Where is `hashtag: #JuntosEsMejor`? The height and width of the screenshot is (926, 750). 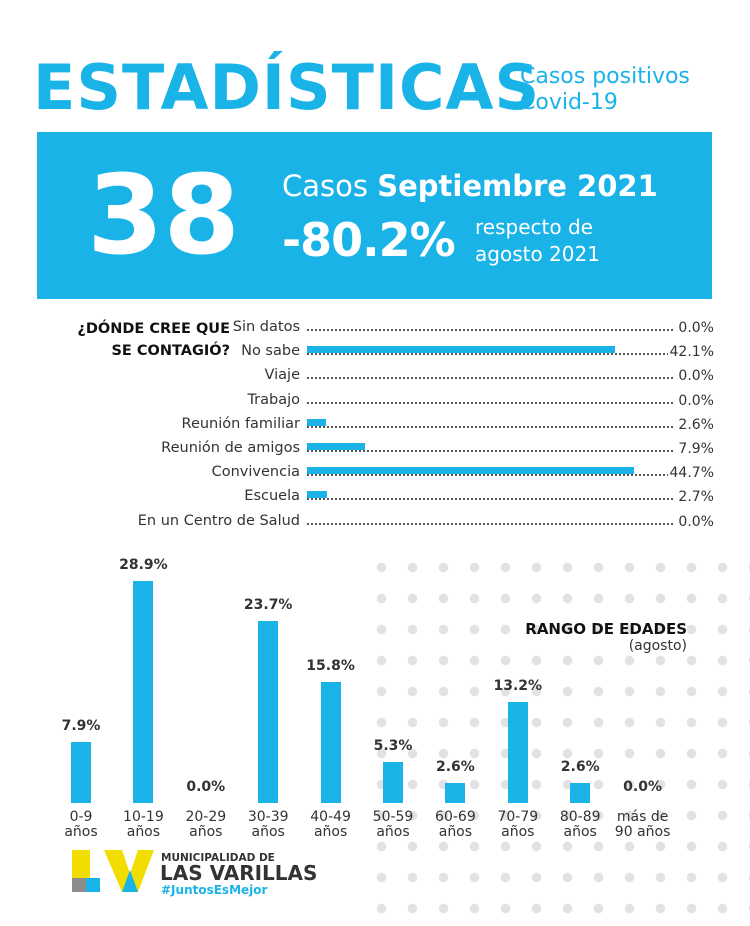 hashtag: #JuntosEsMejor is located at coordinates (214, 890).